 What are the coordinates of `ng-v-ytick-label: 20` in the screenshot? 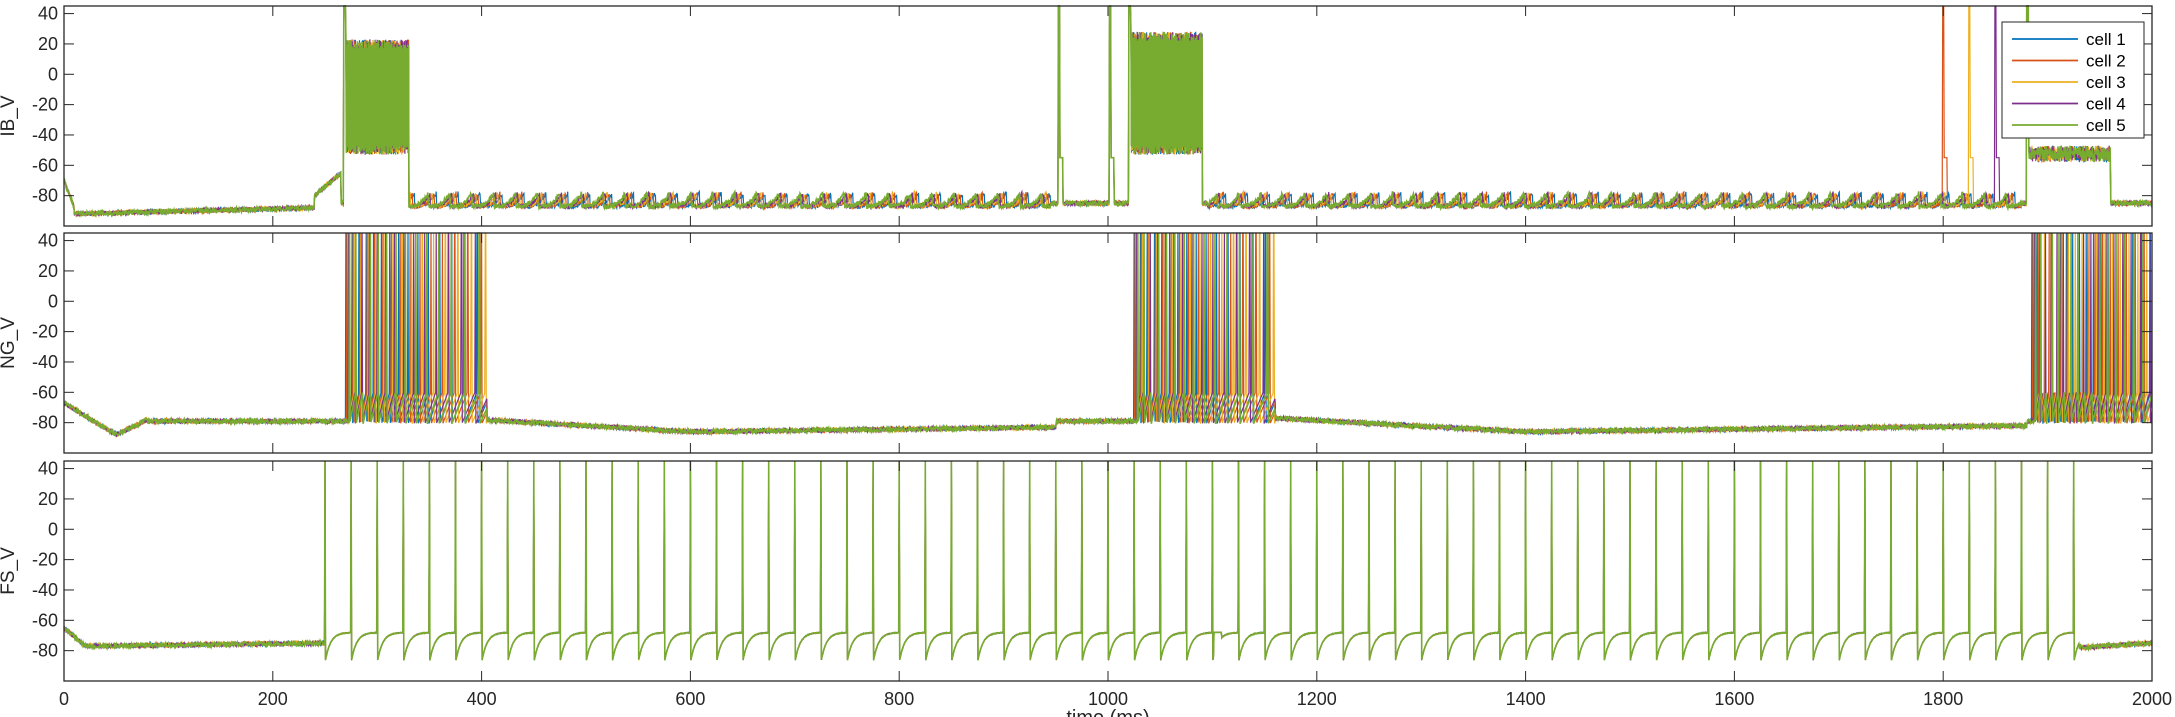 It's located at (48, 271).